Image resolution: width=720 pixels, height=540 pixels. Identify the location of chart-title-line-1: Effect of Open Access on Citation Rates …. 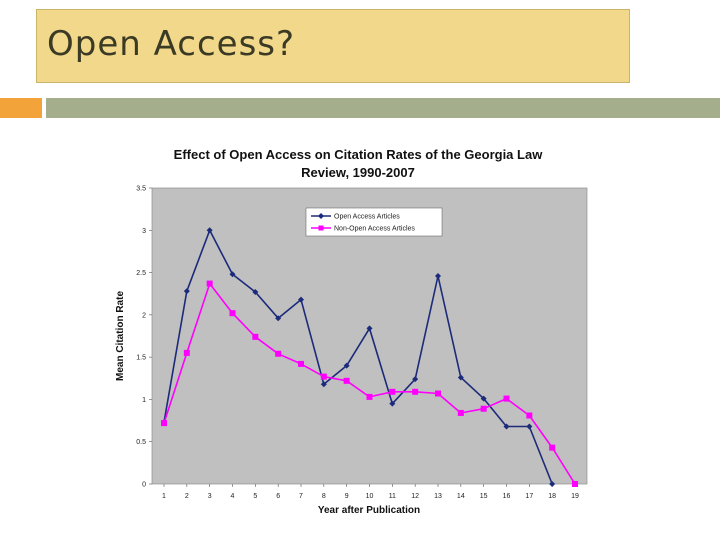
(359, 154).